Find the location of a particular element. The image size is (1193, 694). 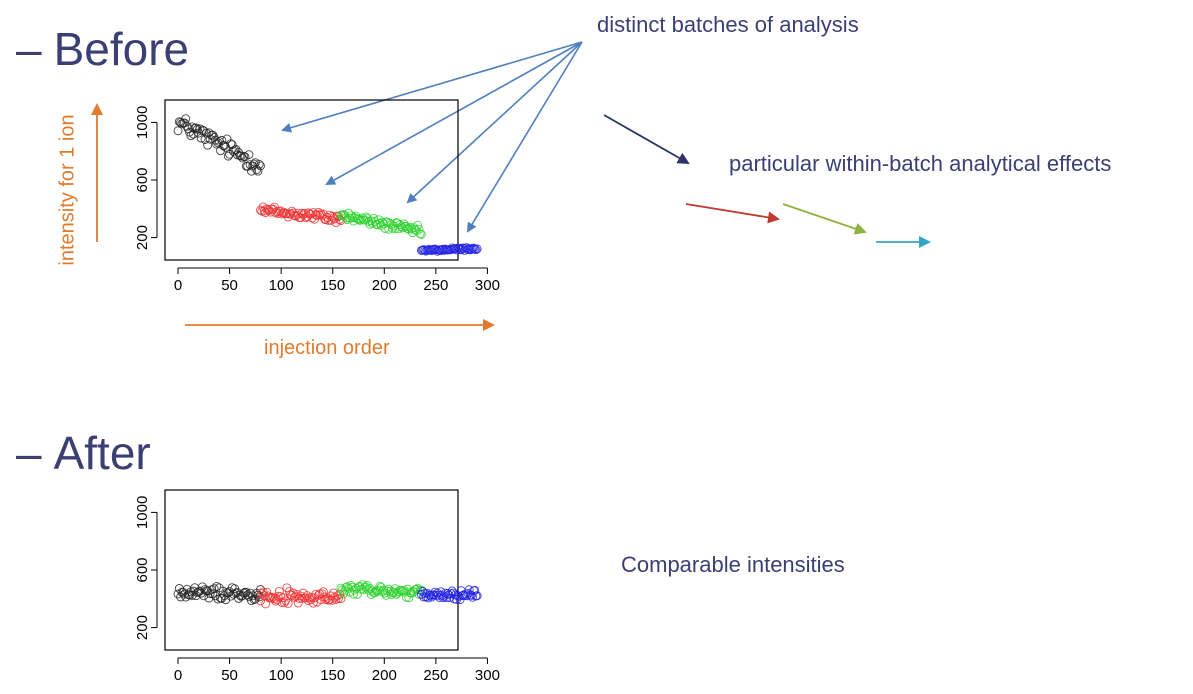

before-dash: – is located at coordinates (29, 49).